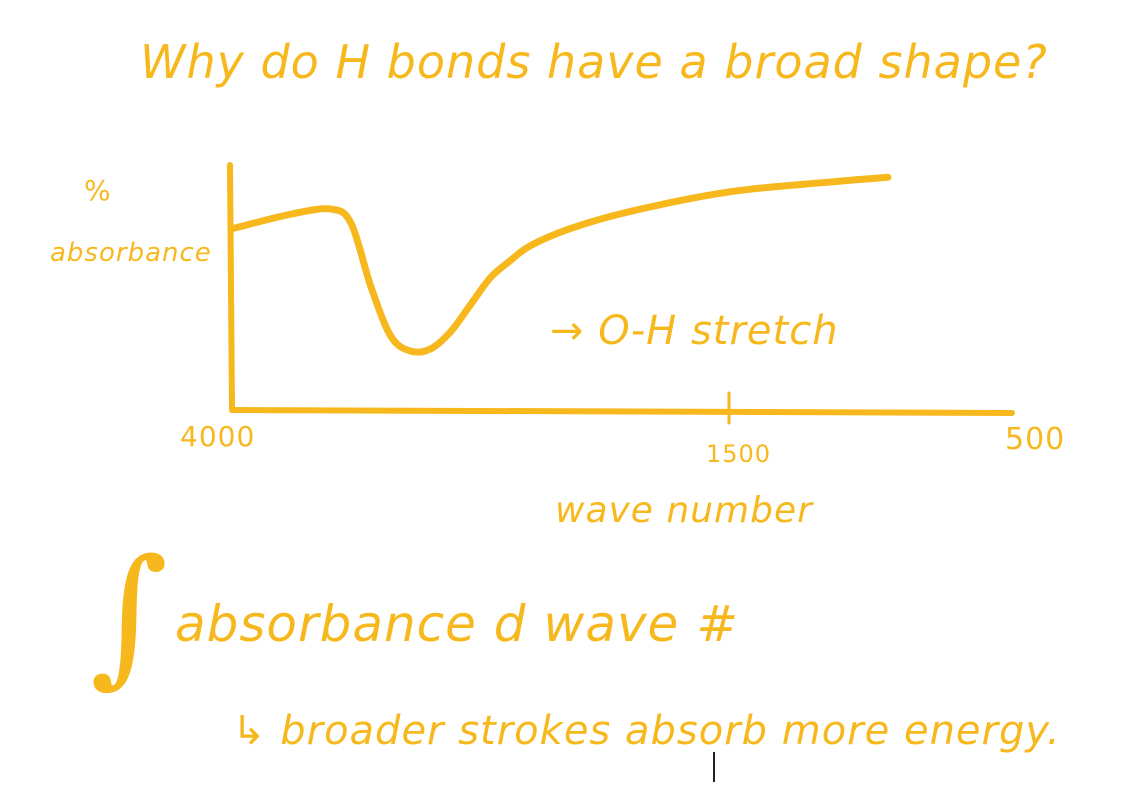 The image size is (1145, 808). I want to click on absorbance-curve, so click(560, 264).